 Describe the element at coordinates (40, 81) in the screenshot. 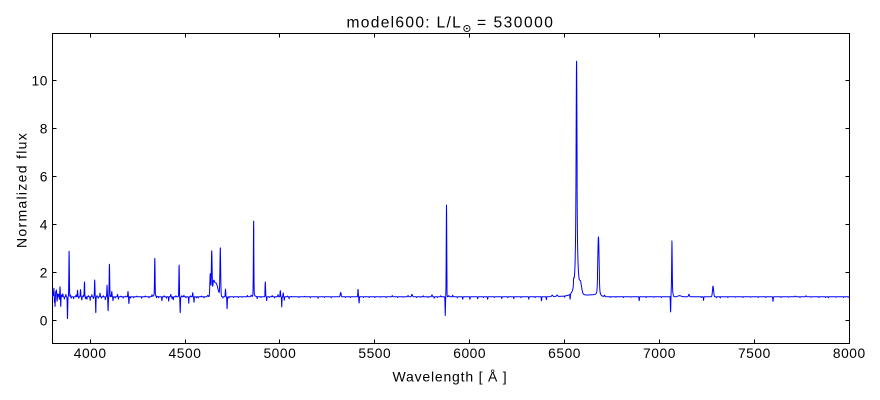

I see `svg-text: 10` at that location.